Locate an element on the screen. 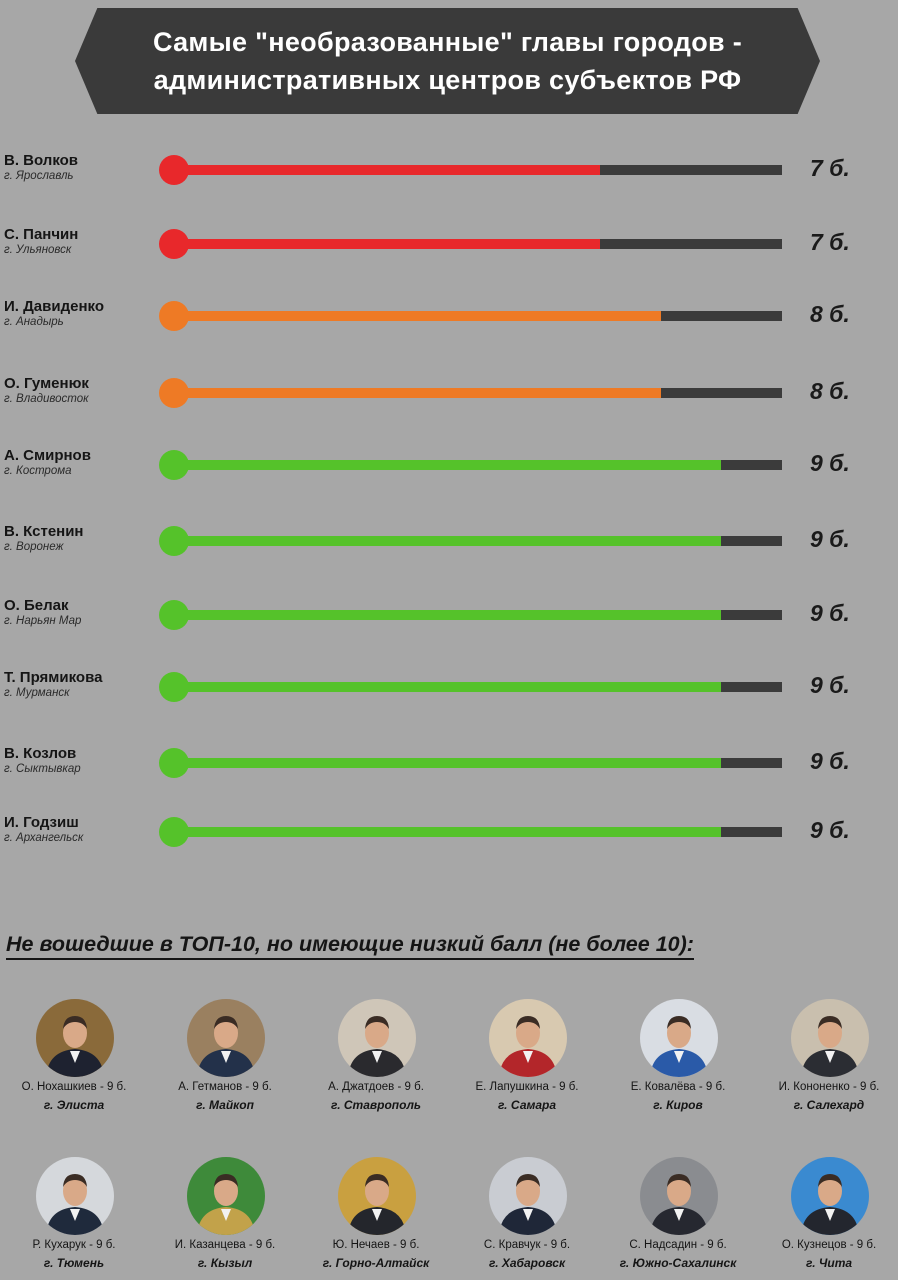 The height and width of the screenshot is (1280, 898). person-name: Е. Ковалёва - 9 б. is located at coordinates (678, 1087).